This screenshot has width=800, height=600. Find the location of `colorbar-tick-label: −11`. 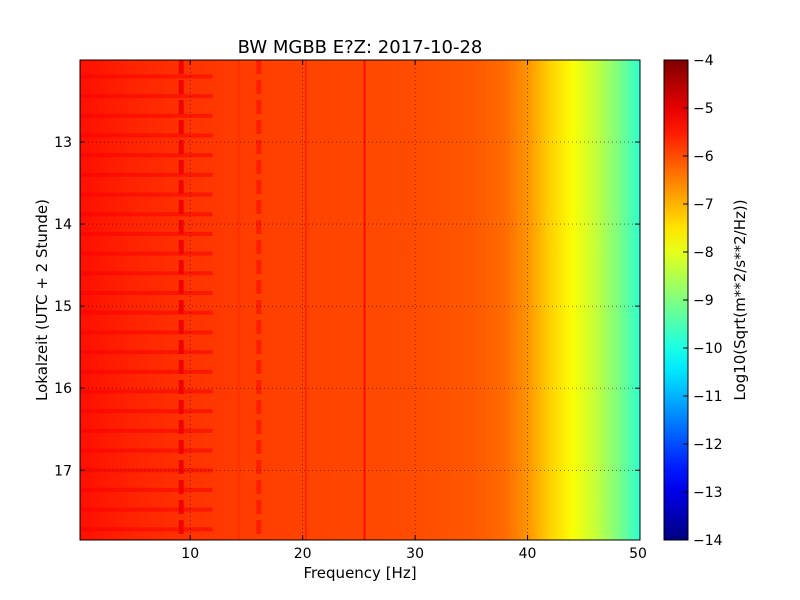

colorbar-tick-label: −11 is located at coordinates (708, 397).